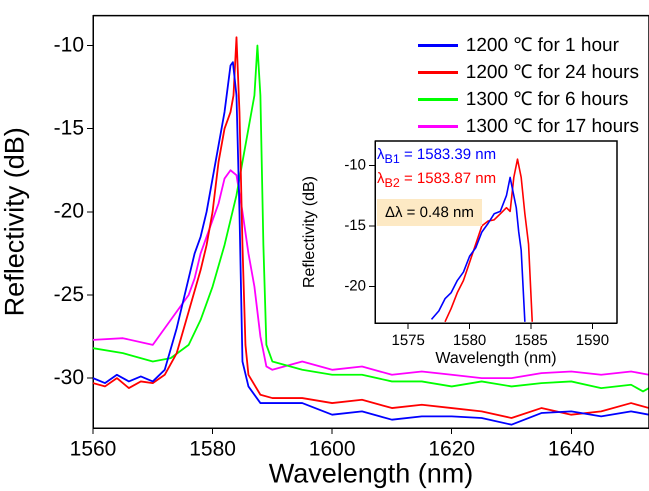 This screenshot has width=649, height=491. What do you see at coordinates (542, 46) in the screenshot?
I see `legend-label: 1200 ℃ for 1 hour` at bounding box center [542, 46].